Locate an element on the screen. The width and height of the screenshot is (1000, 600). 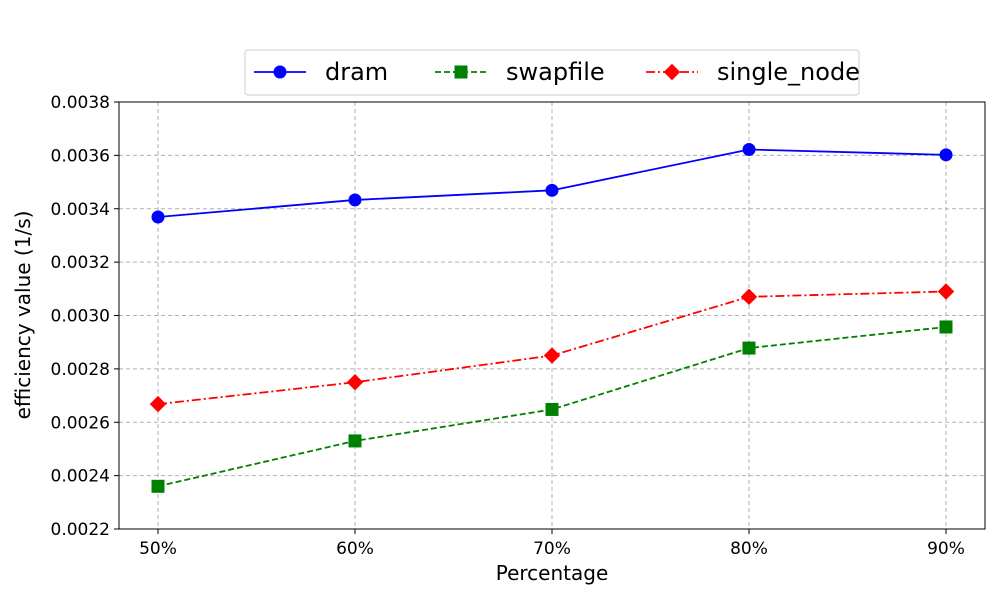
x-tick-label: 60% is located at coordinates (355, 549).